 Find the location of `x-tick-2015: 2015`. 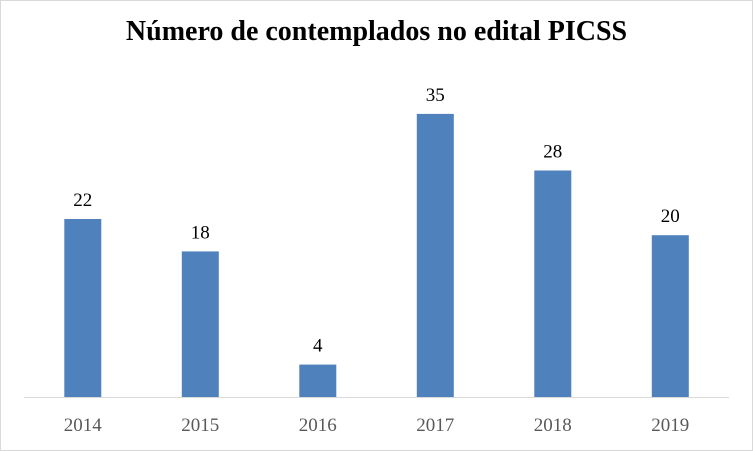

x-tick-2015: 2015 is located at coordinates (200, 425).